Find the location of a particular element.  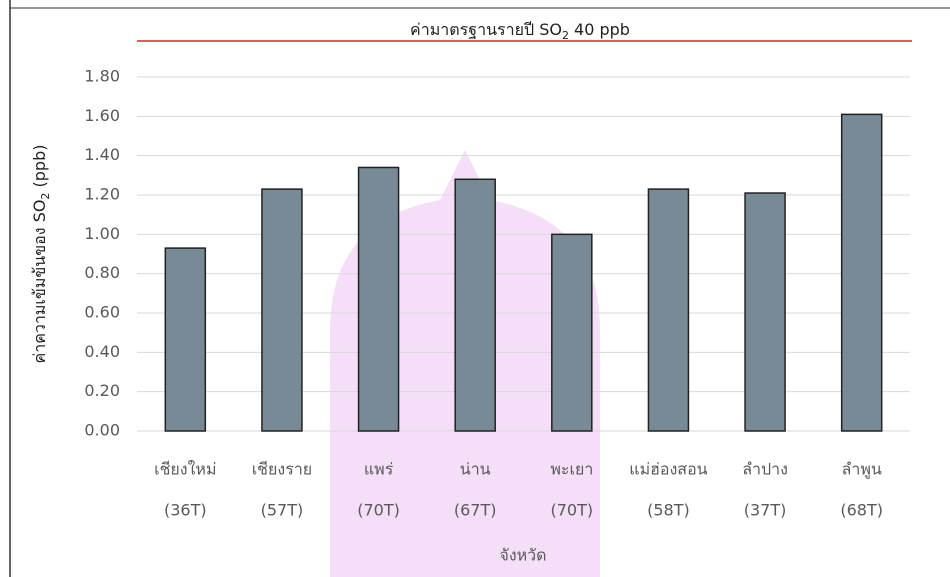

y-label-suffix: (ppb) is located at coordinates (39, 169).